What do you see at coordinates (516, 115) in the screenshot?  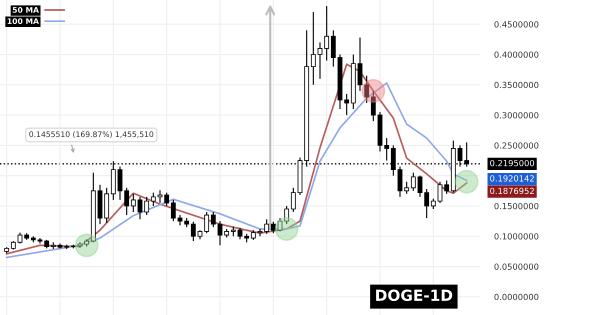 I see `y-tick-label: 0.3000000` at bounding box center [516, 115].